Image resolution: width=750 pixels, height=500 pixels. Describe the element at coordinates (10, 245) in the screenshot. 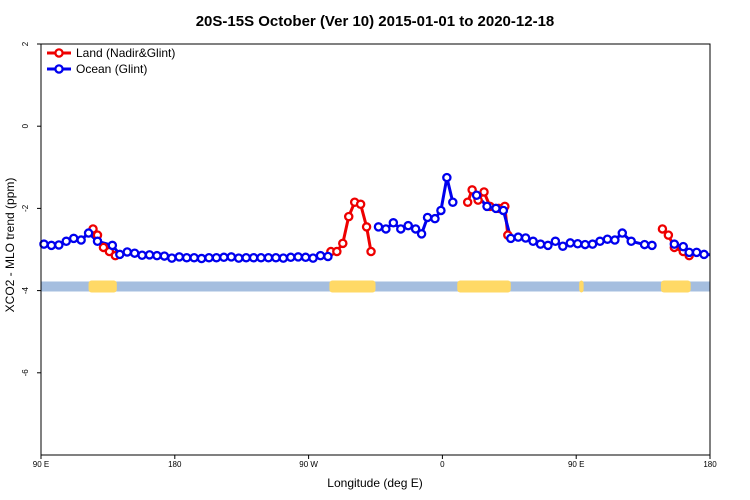

I see `y-axis-label: XCO2 - MLO trend (ppm)` at that location.